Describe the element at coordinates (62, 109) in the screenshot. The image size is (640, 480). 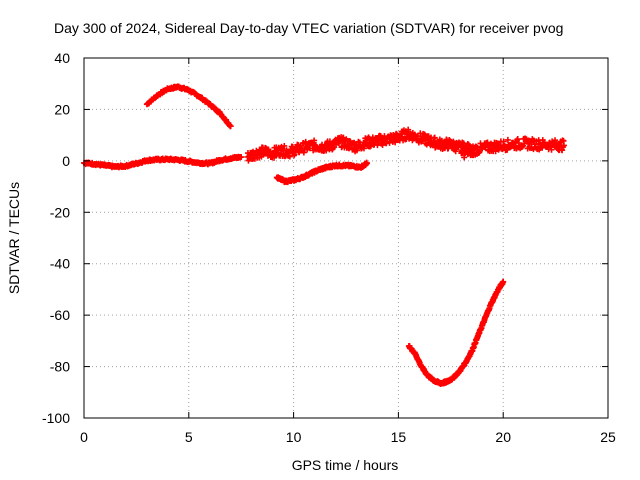
I see `y-tick-label: 20` at that location.